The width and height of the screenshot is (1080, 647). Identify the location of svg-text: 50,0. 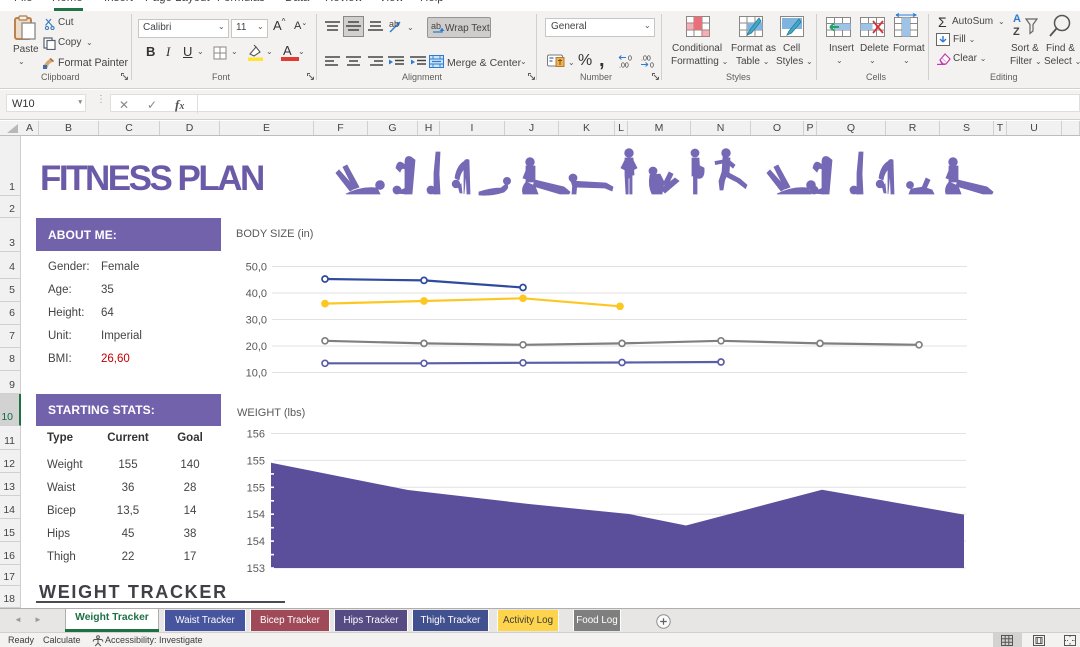
(256, 268).